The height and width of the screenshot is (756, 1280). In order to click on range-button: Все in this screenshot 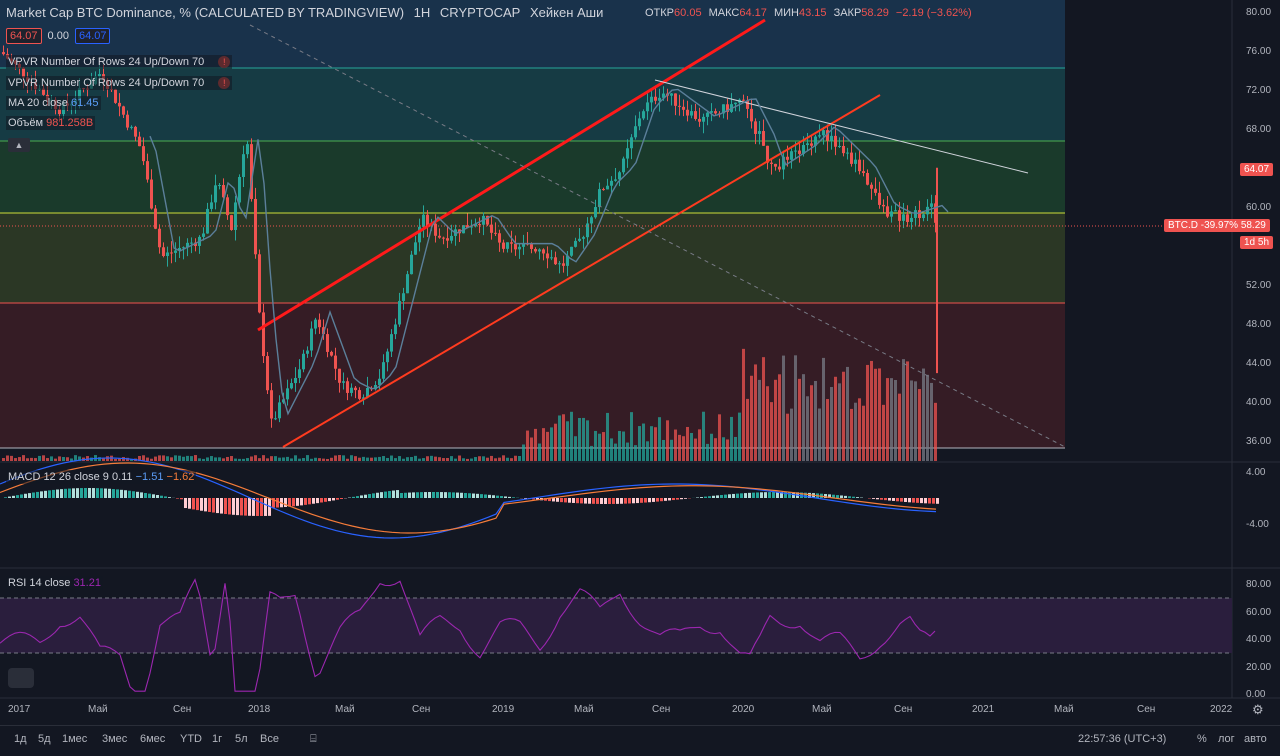, I will do `click(269, 739)`.